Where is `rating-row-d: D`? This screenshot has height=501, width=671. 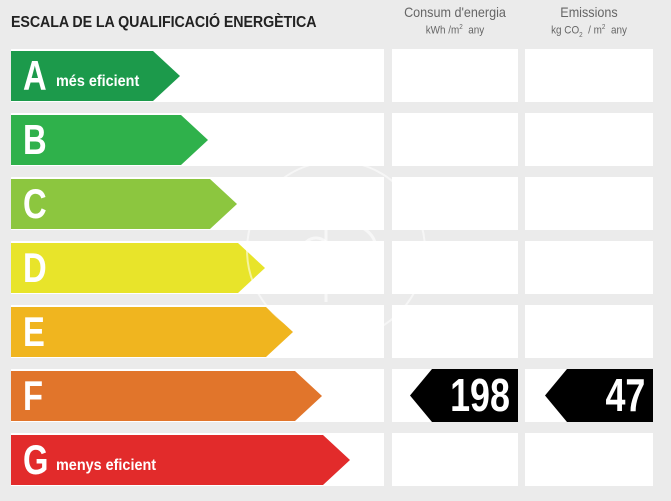 rating-row-d: D is located at coordinates (335, 267).